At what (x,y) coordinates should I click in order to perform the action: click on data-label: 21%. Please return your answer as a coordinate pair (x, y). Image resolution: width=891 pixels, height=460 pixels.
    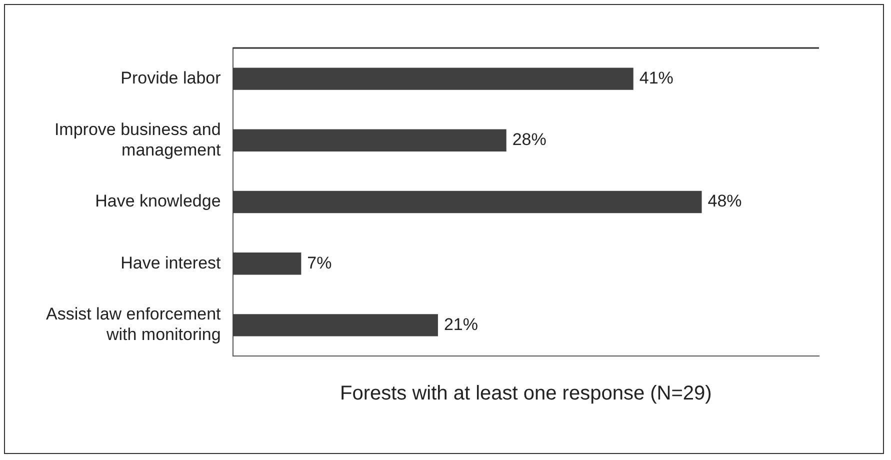
    Looking at the image, I should click on (461, 324).